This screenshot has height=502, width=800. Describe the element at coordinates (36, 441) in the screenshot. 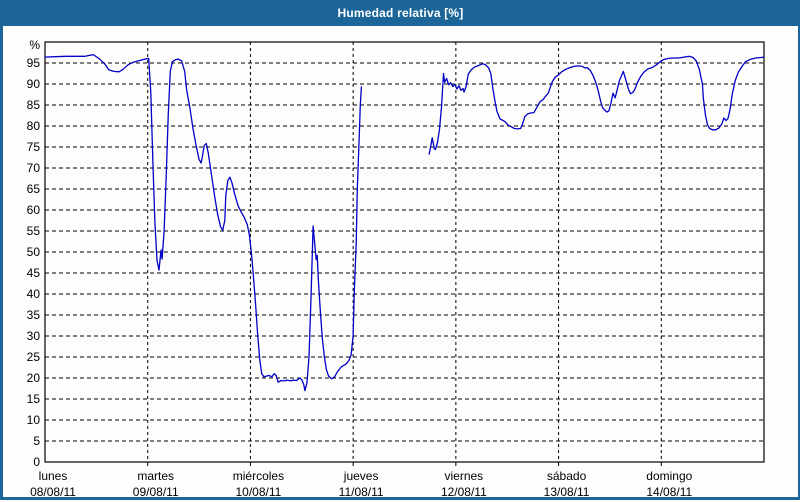

I see `y-tick-label: 5` at that location.